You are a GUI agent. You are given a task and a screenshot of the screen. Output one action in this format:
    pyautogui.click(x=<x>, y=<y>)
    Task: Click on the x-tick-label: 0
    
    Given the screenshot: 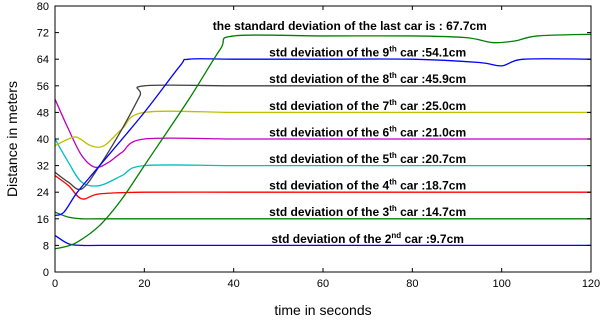 What is the action you would take?
    pyautogui.click(x=55, y=284)
    